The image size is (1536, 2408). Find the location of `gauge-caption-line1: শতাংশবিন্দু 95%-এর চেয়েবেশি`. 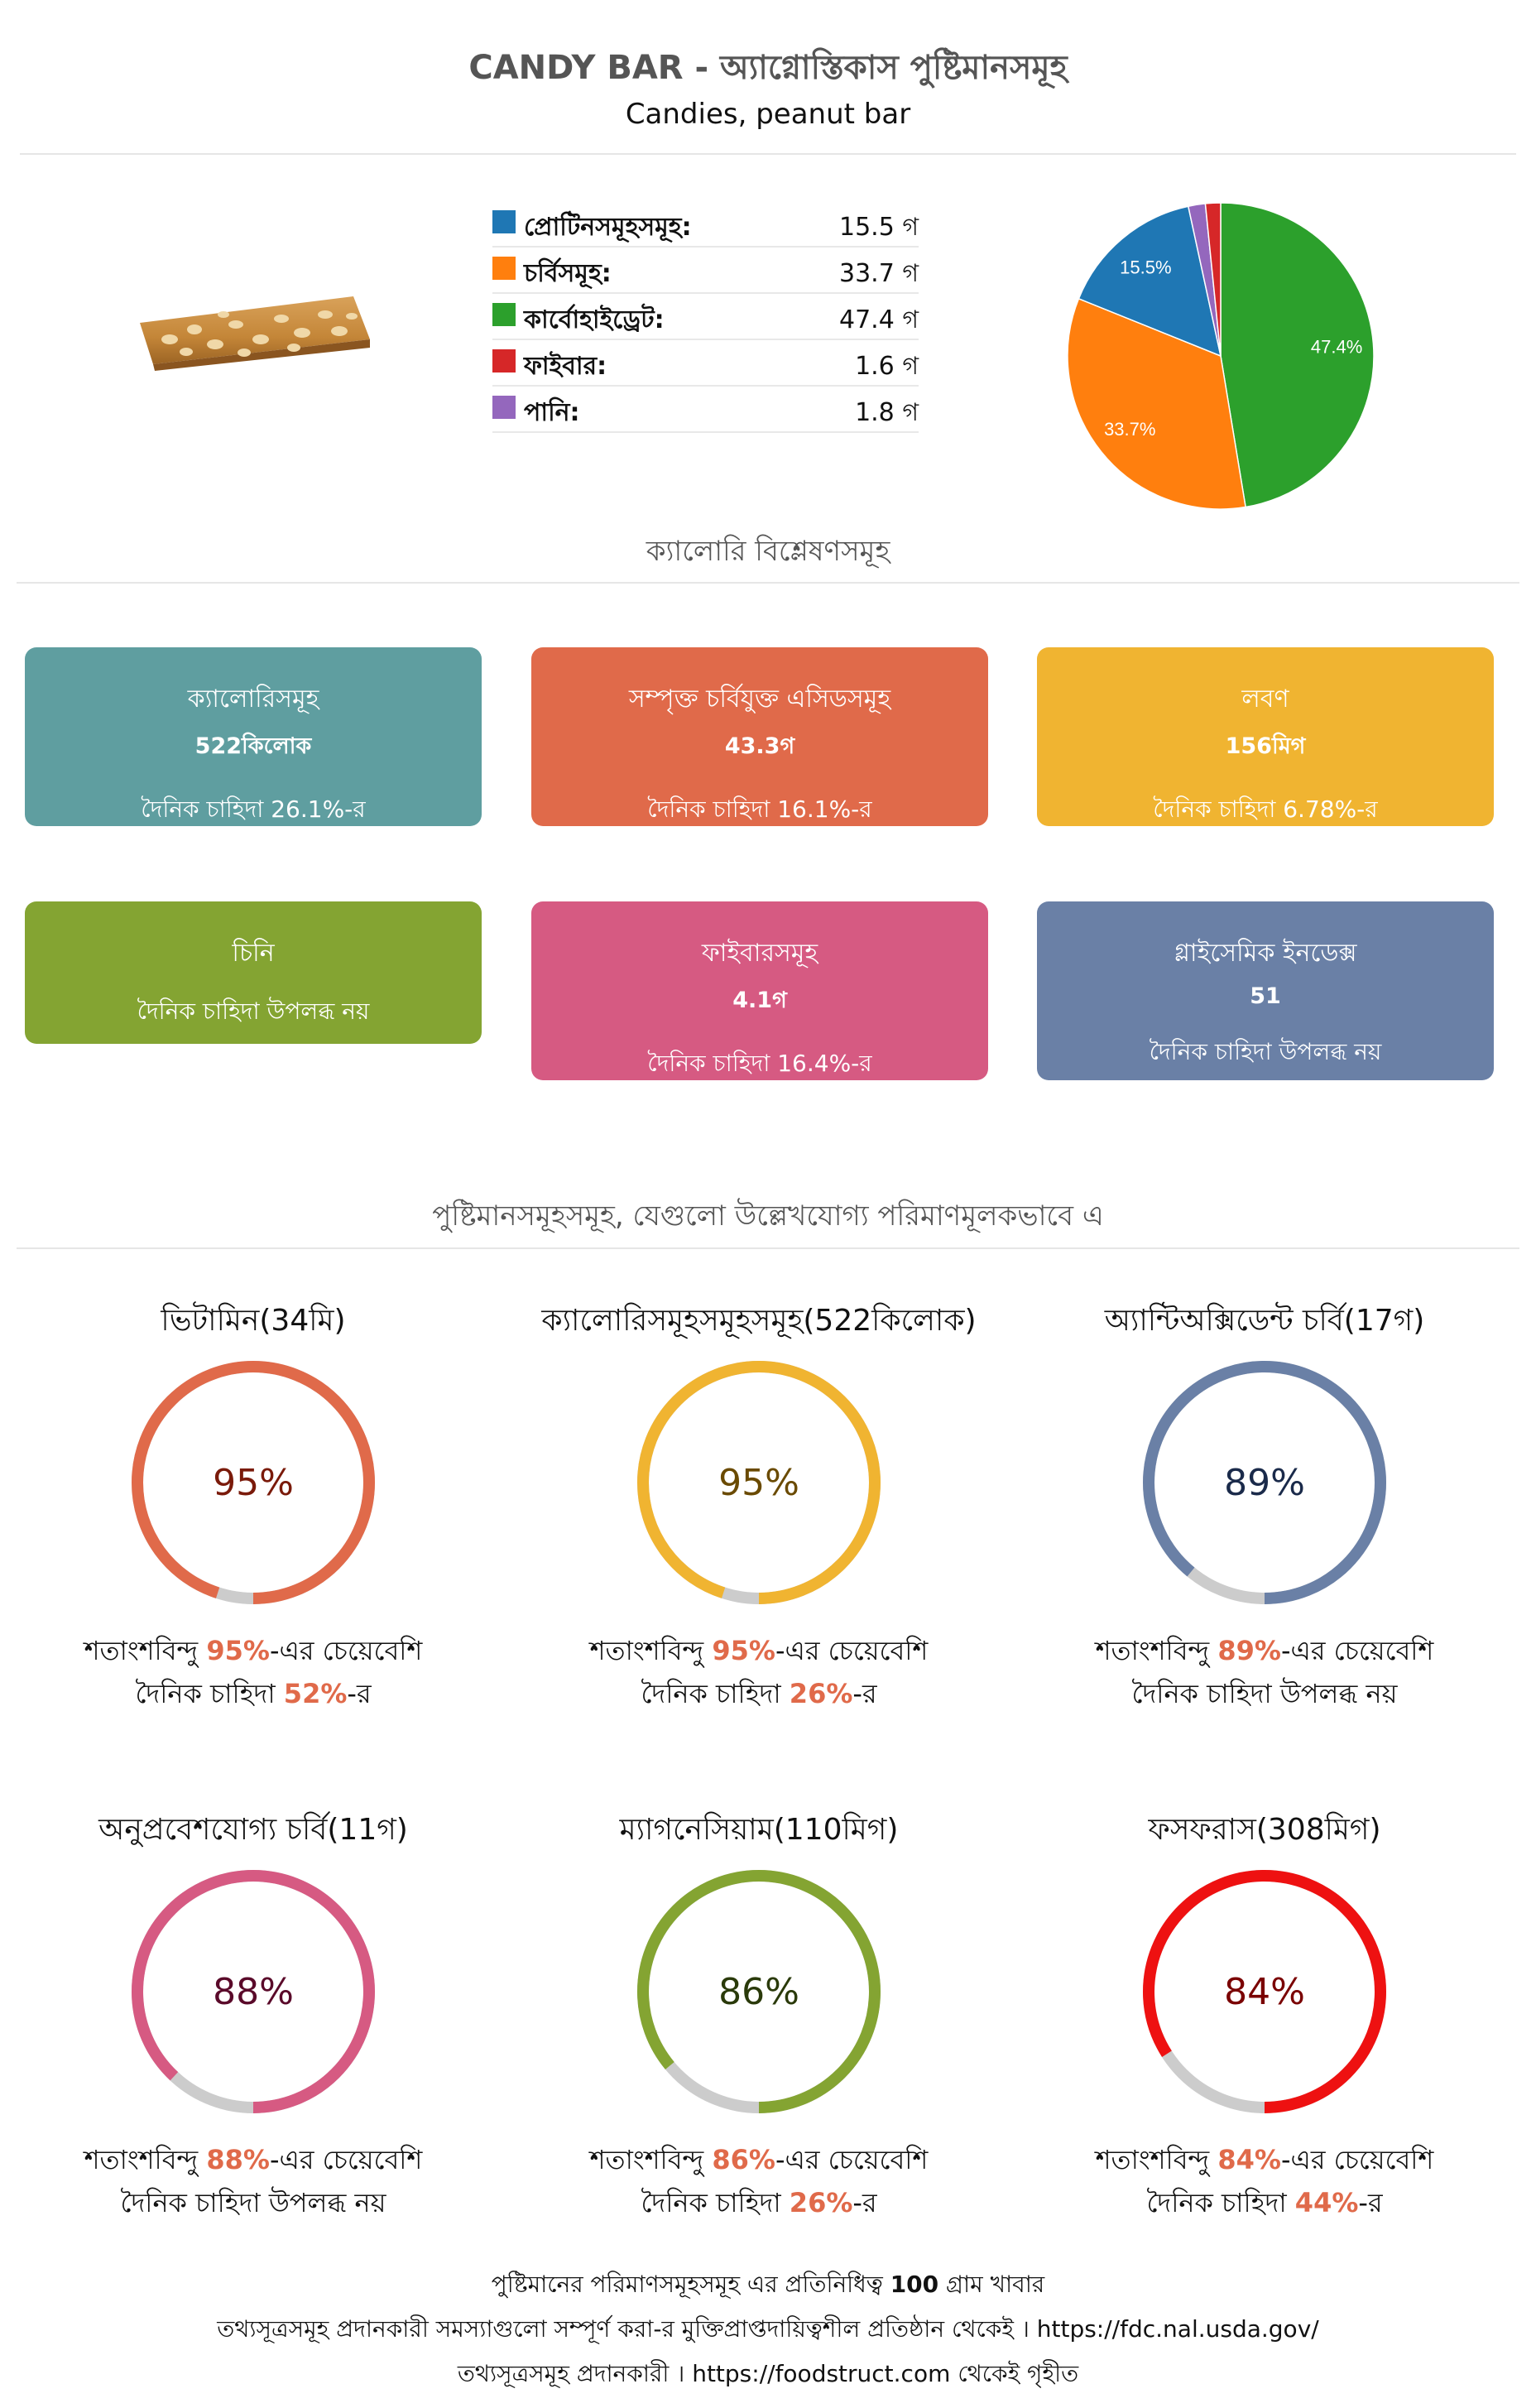

gauge-caption-line1: শতাংশবিন্দু 95%-এর চেয়েবেশি is located at coordinates (759, 1650).